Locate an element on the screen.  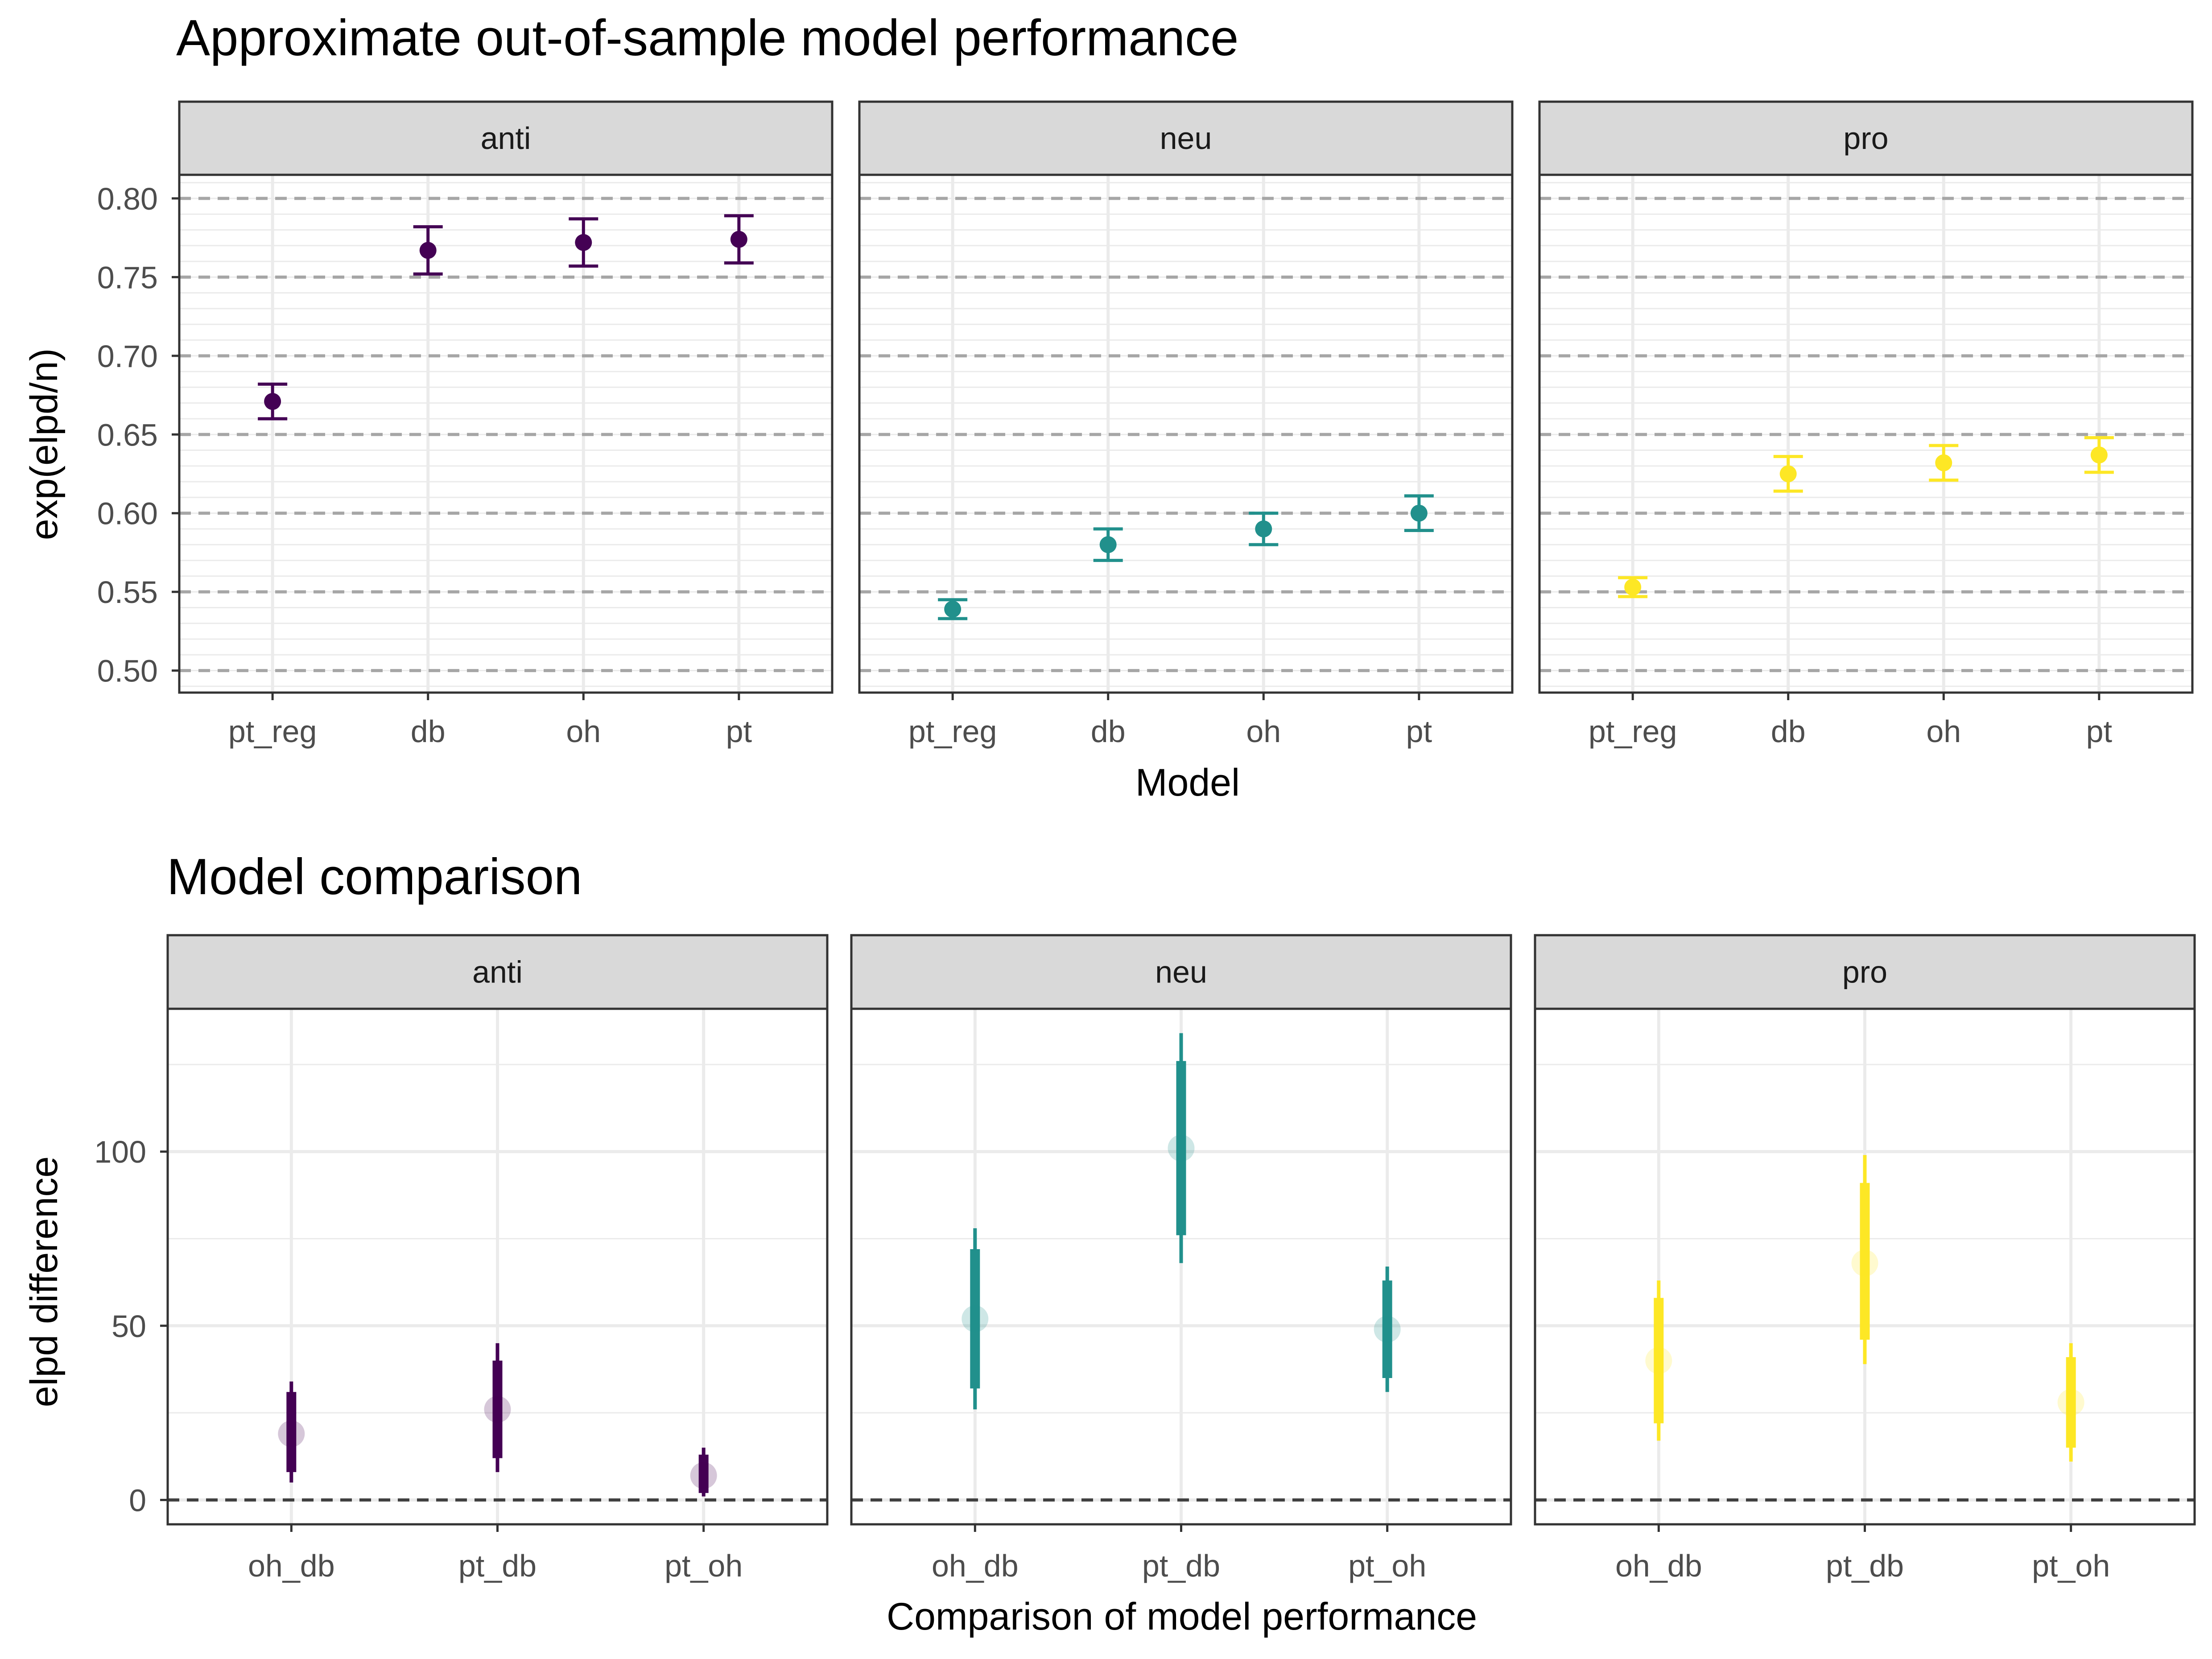
facet-panel-pro: pro pt_reg db oh pt is located at coordinates (1866, 425).